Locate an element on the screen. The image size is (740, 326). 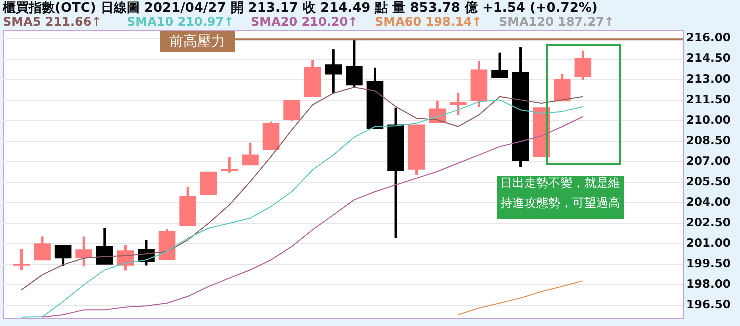
y-tick-label: 213.00 is located at coordinates (708, 79).